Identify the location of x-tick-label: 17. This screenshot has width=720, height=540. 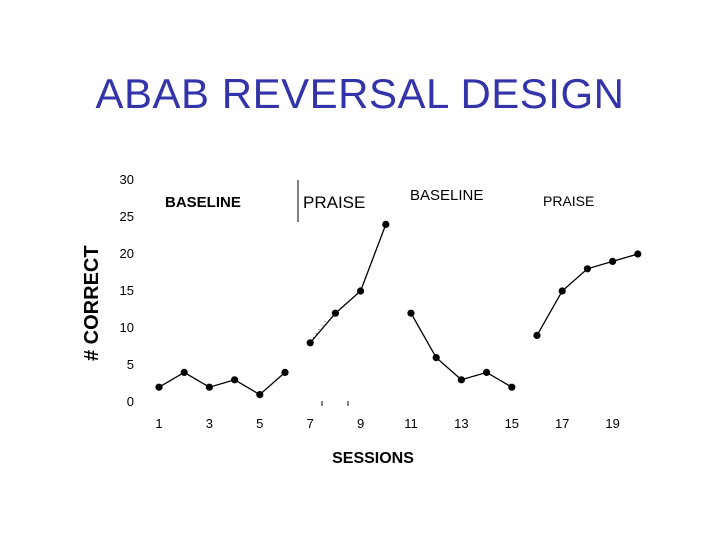
(562, 423).